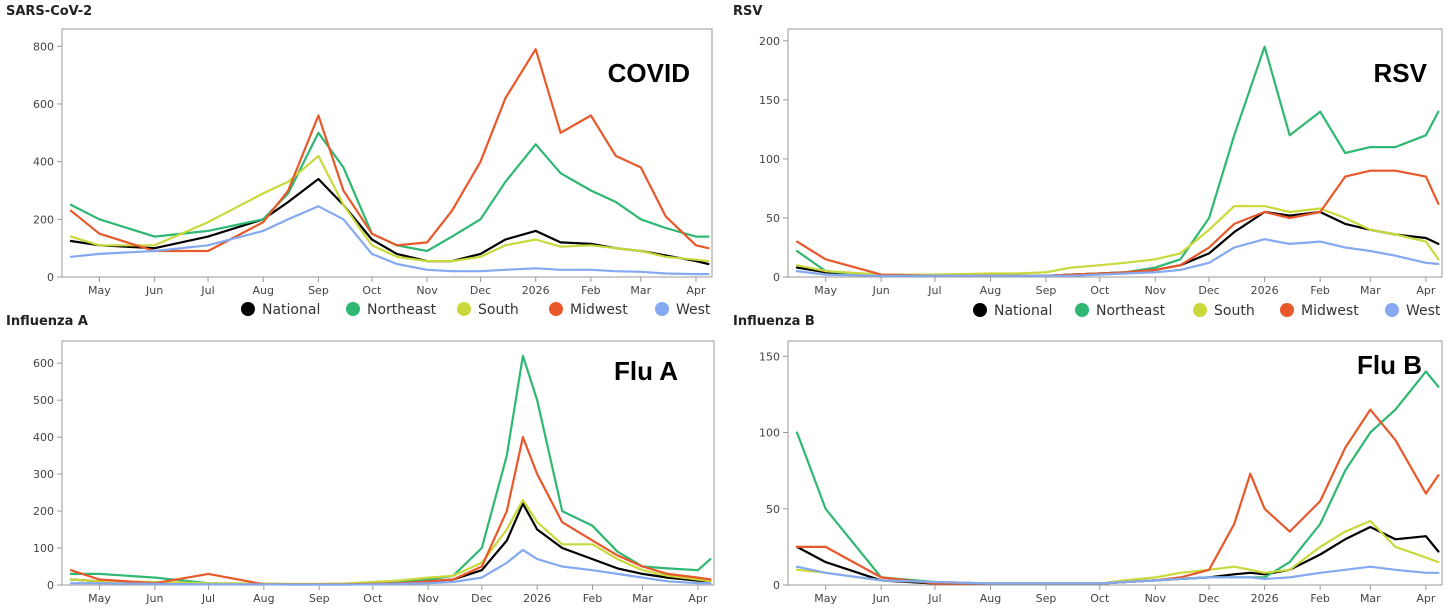  What do you see at coordinates (476, 310) in the screenshot?
I see `legend-1: National Northeast South Midwest West` at bounding box center [476, 310].